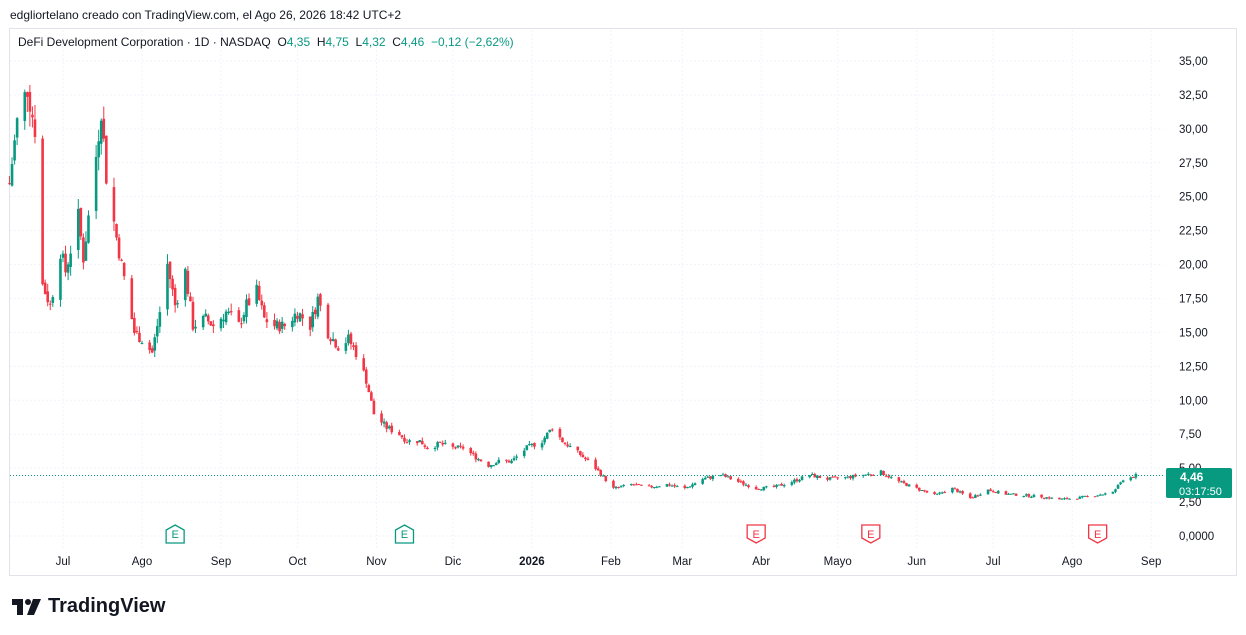 The image size is (1246, 635). Describe the element at coordinates (412, 42) in the screenshot. I see `close-value: 4,46` at that location.